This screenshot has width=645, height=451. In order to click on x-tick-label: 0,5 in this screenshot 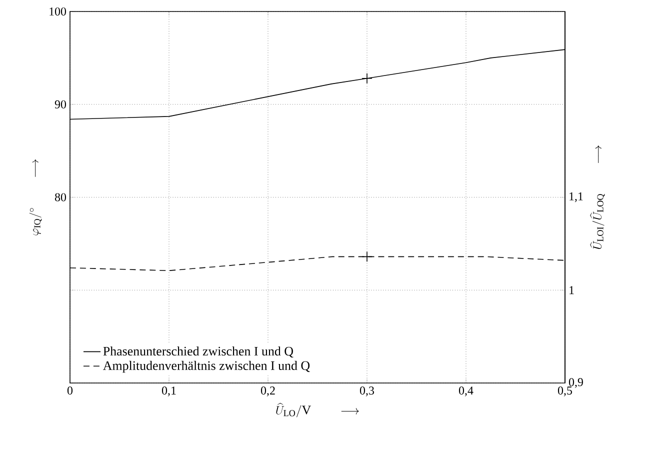, I will do `click(565, 391)`.